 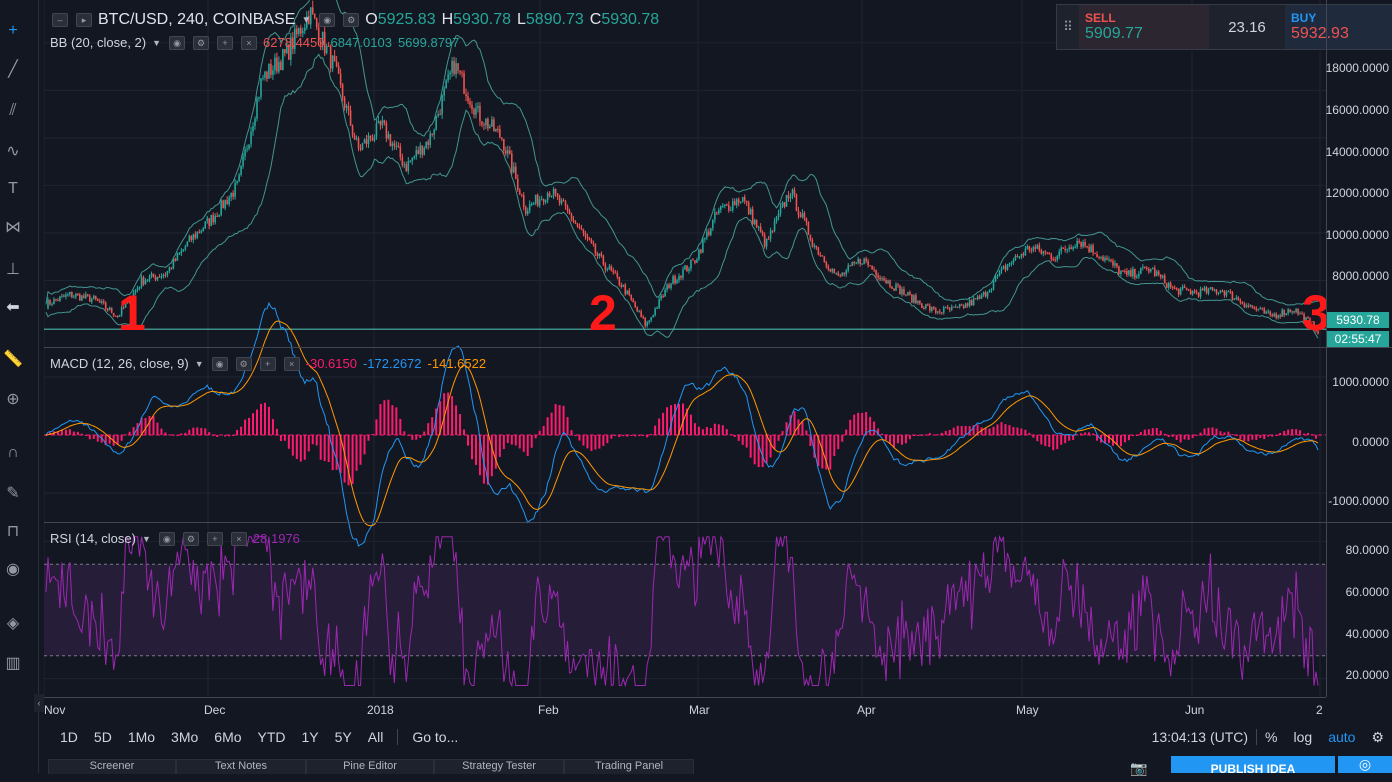 What do you see at coordinates (119, 363) in the screenshot?
I see `macd-label: MACD (12, 26, close, 9)` at bounding box center [119, 363].